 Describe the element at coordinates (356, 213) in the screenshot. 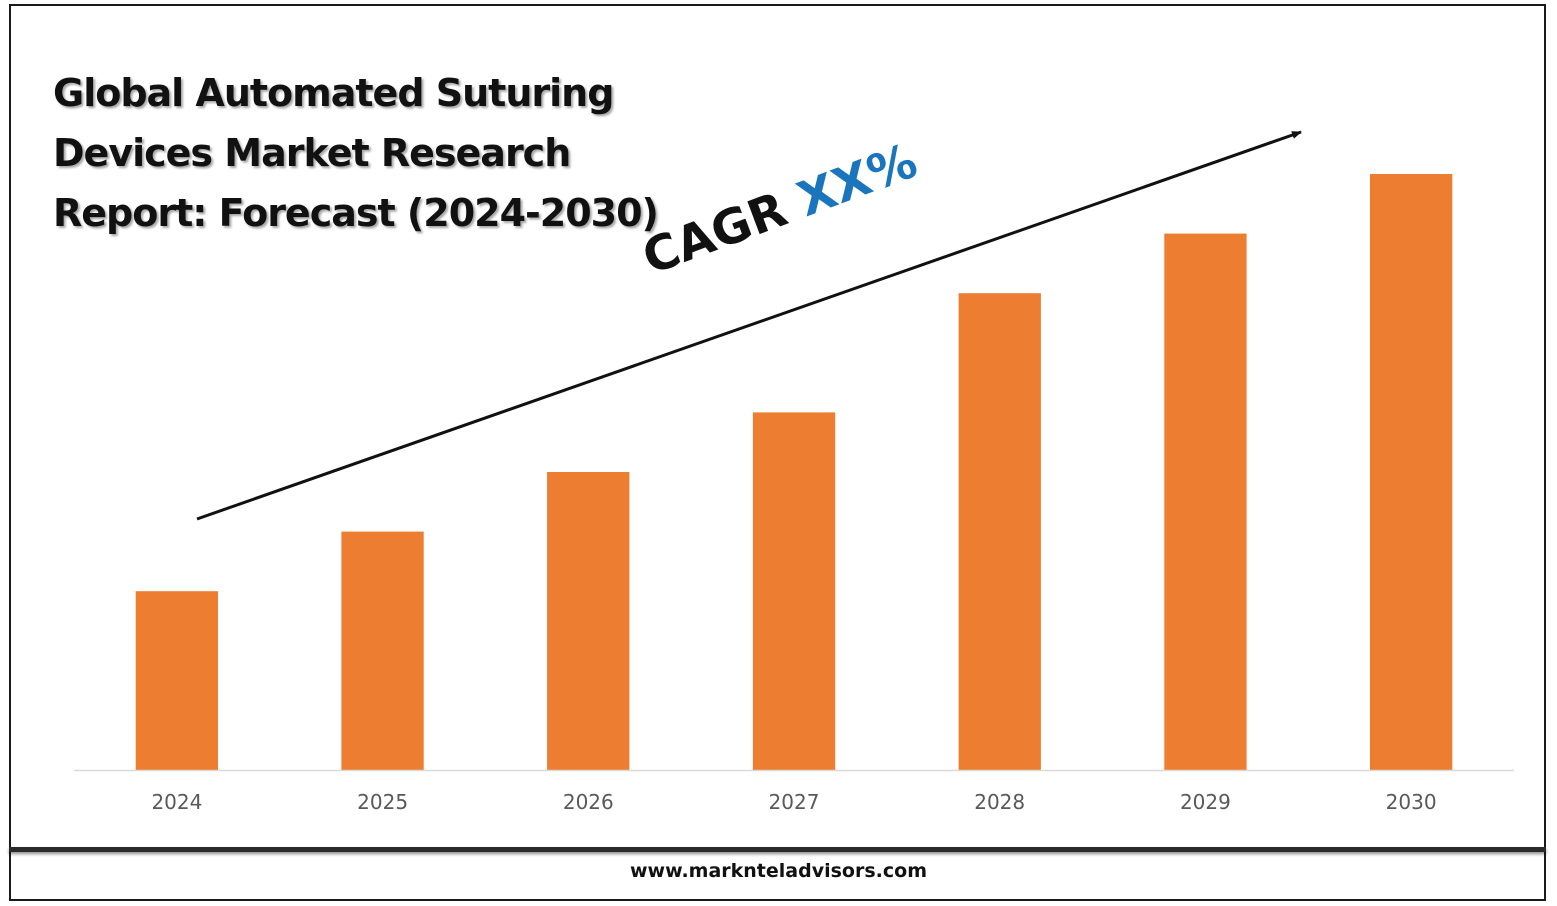

I see `title-line-3: Report: Forecast (2024-2030)` at that location.